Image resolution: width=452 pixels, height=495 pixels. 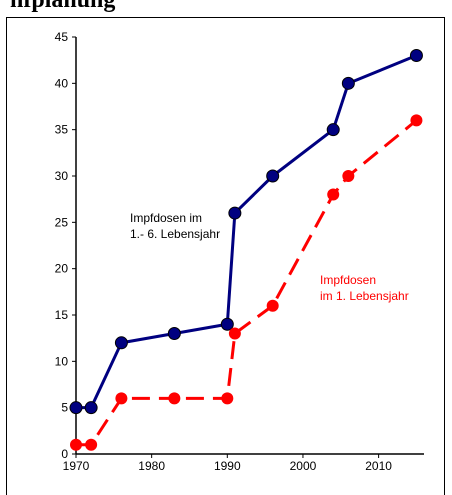 What do you see at coordinates (62, 315) in the screenshot?
I see `y-tick-label: 15` at bounding box center [62, 315].